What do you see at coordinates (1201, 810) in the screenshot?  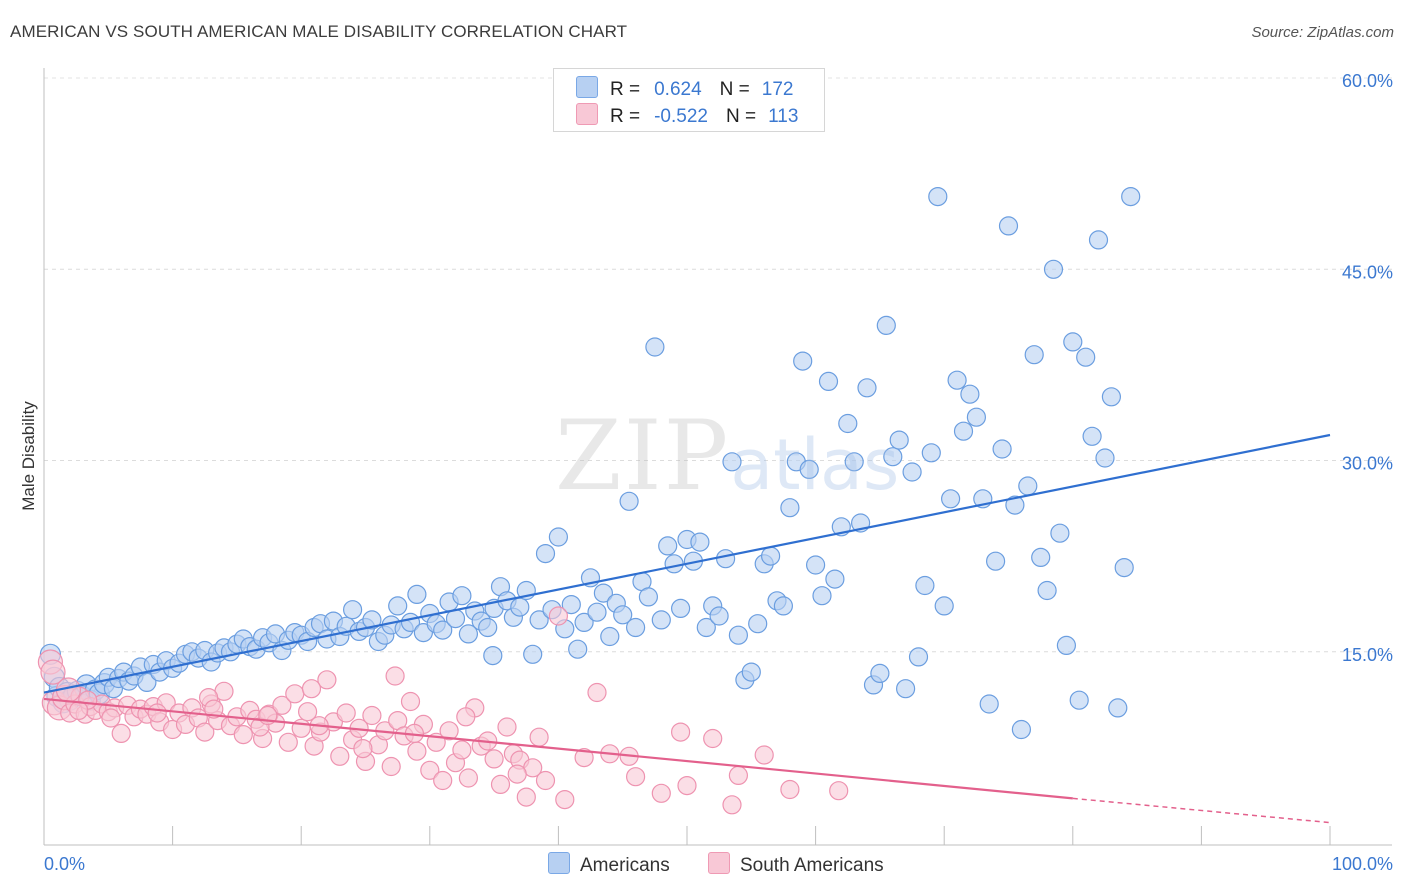 I see `south-americans-trend-extension` at bounding box center [1201, 810].